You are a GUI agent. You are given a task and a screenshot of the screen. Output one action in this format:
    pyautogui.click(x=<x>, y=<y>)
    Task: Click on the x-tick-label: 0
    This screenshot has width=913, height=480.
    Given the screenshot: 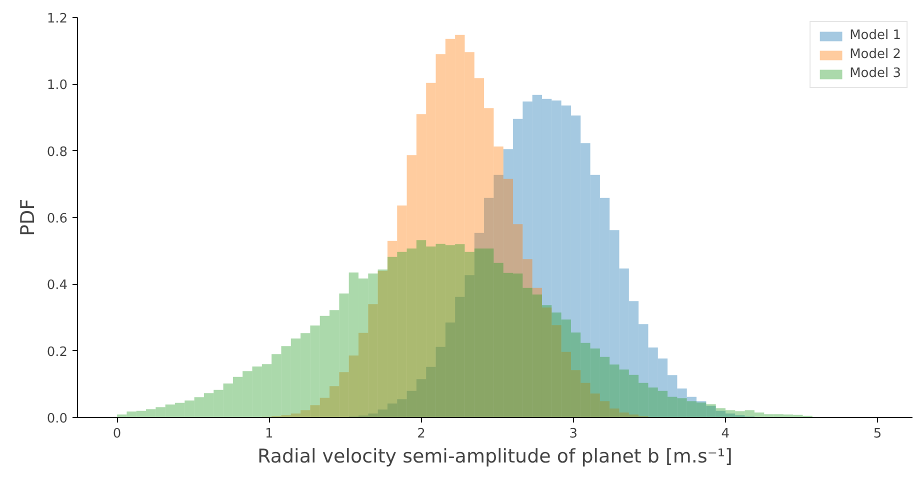 What is the action you would take?
    pyautogui.click(x=117, y=434)
    